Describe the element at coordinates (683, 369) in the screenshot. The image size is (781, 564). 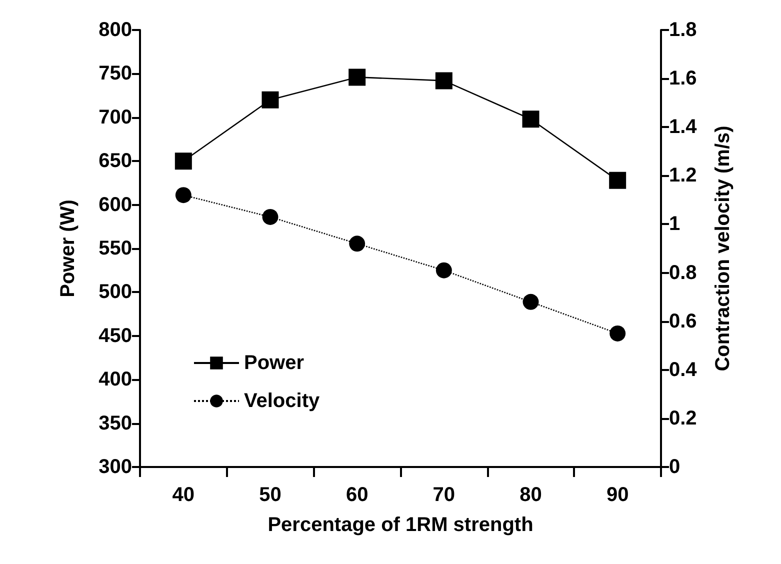
I see `y2-tick-label: 0.4` at that location.